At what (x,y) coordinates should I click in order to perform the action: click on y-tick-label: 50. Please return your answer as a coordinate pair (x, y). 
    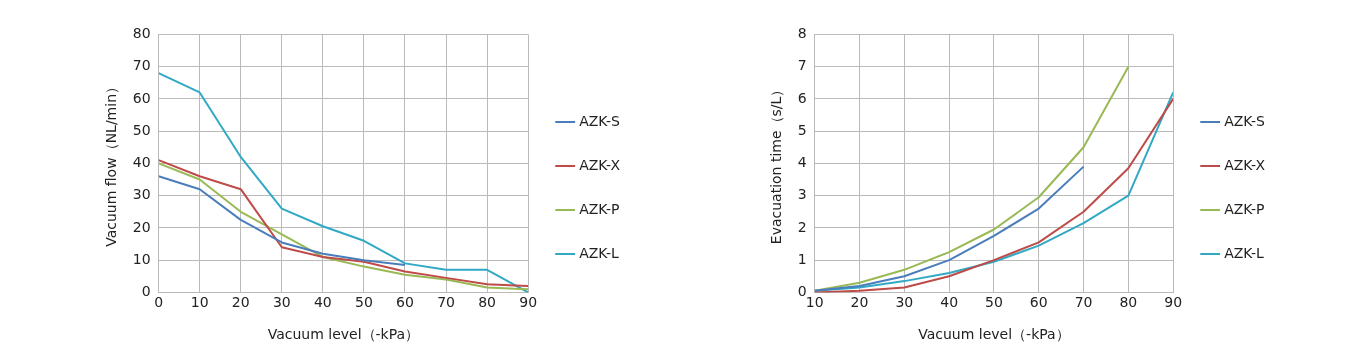
    Looking at the image, I should click on (141, 129).